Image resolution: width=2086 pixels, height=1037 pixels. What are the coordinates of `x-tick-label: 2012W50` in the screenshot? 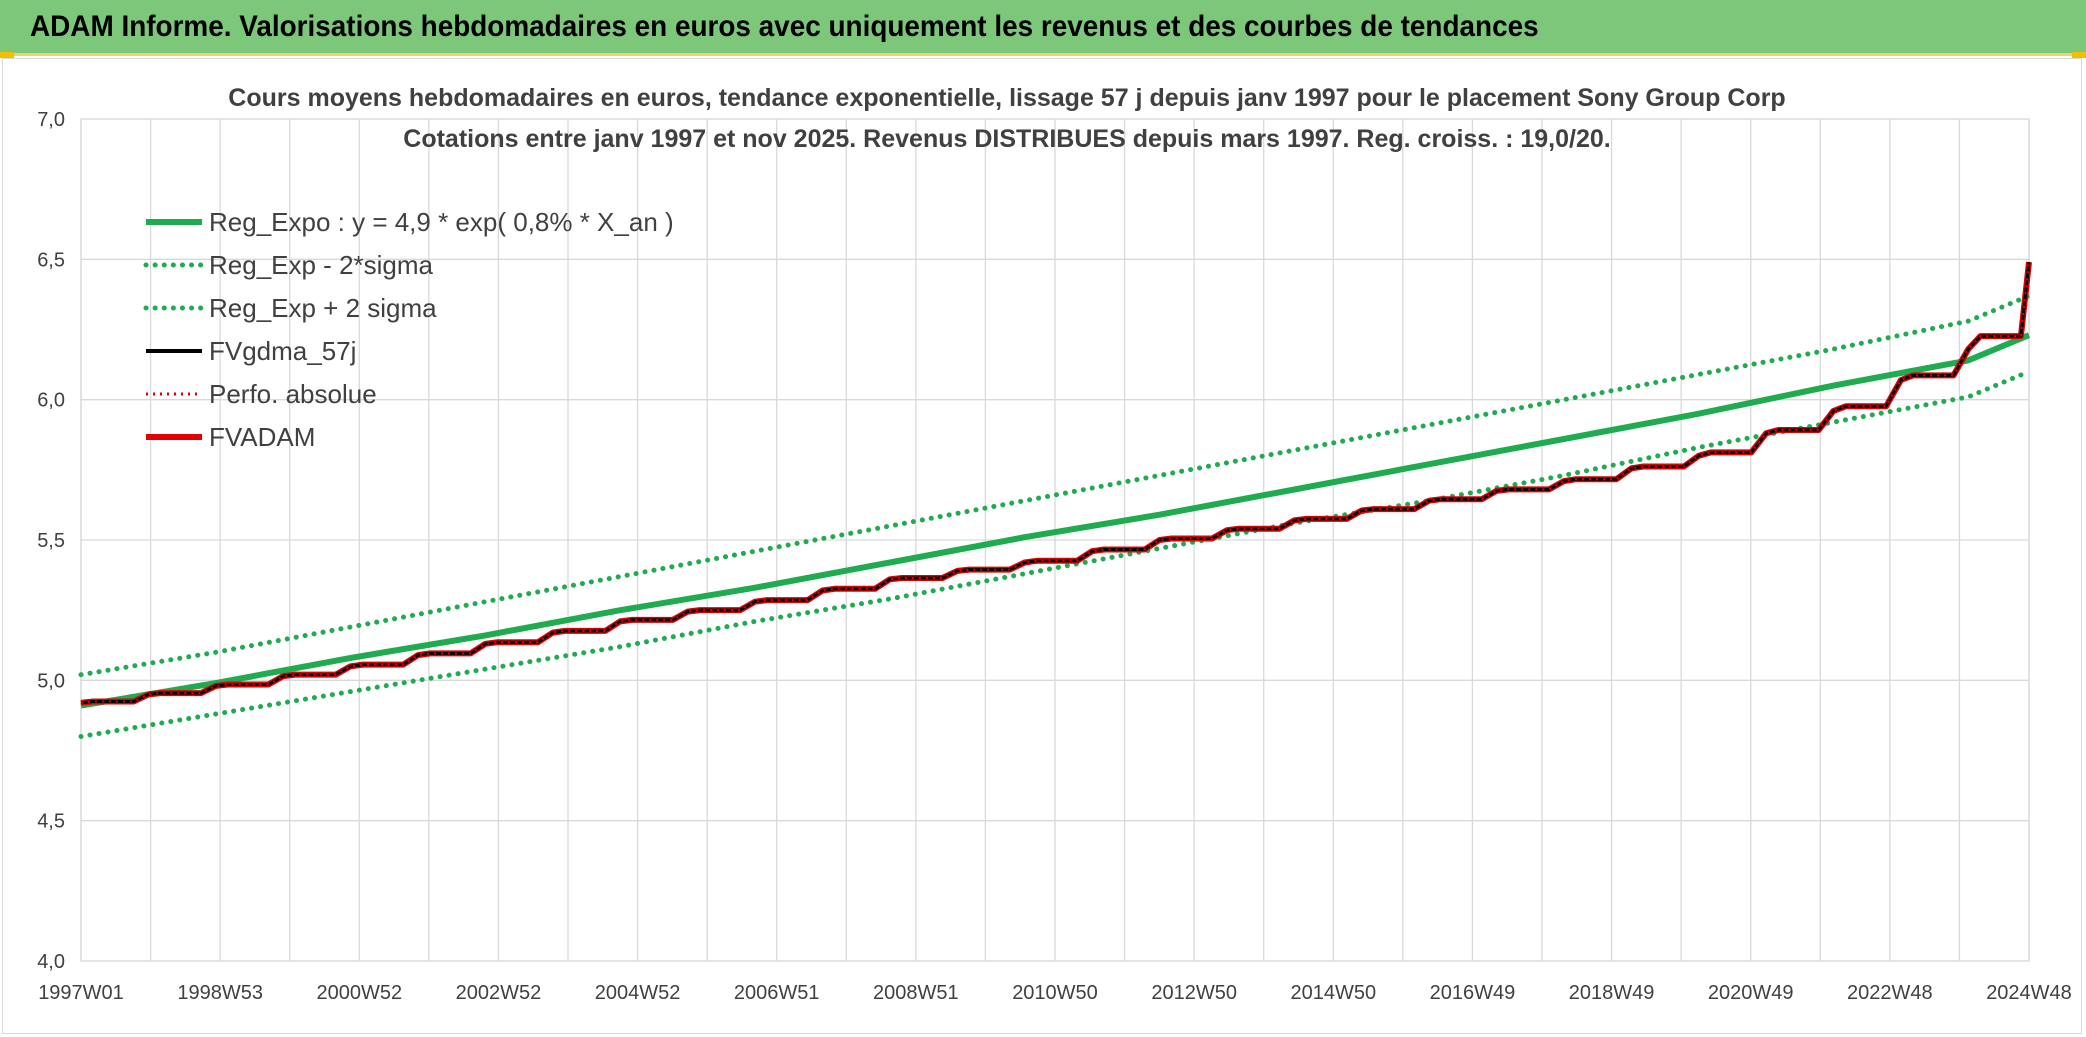 It's located at (1194, 993).